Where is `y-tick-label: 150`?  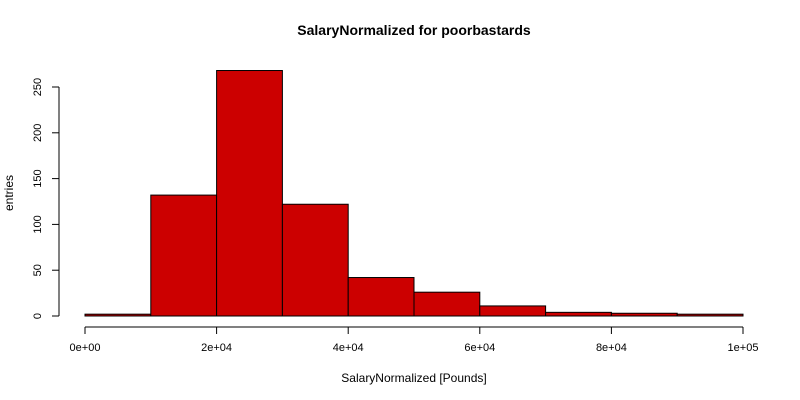 y-tick-label: 150 is located at coordinates (38, 178).